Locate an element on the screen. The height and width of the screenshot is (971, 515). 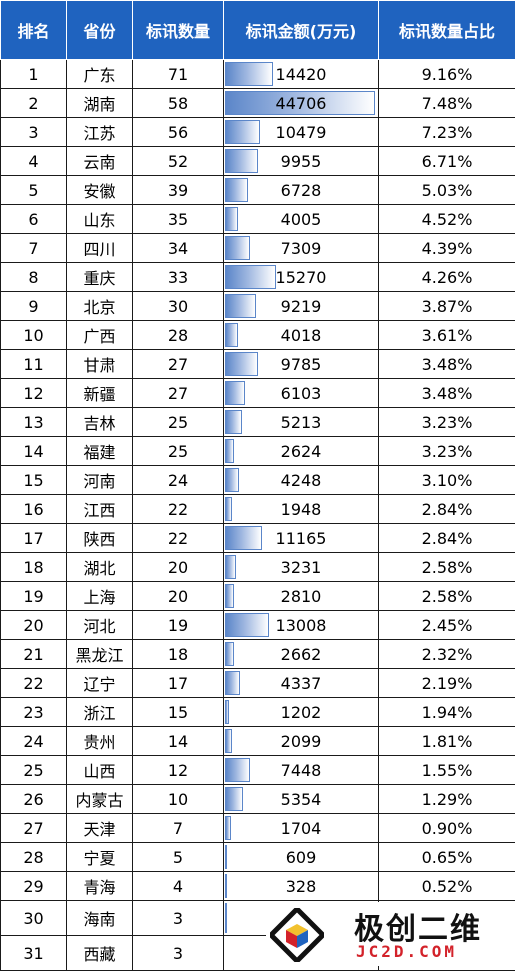
amount-cell: 15270 is located at coordinates (301, 277).